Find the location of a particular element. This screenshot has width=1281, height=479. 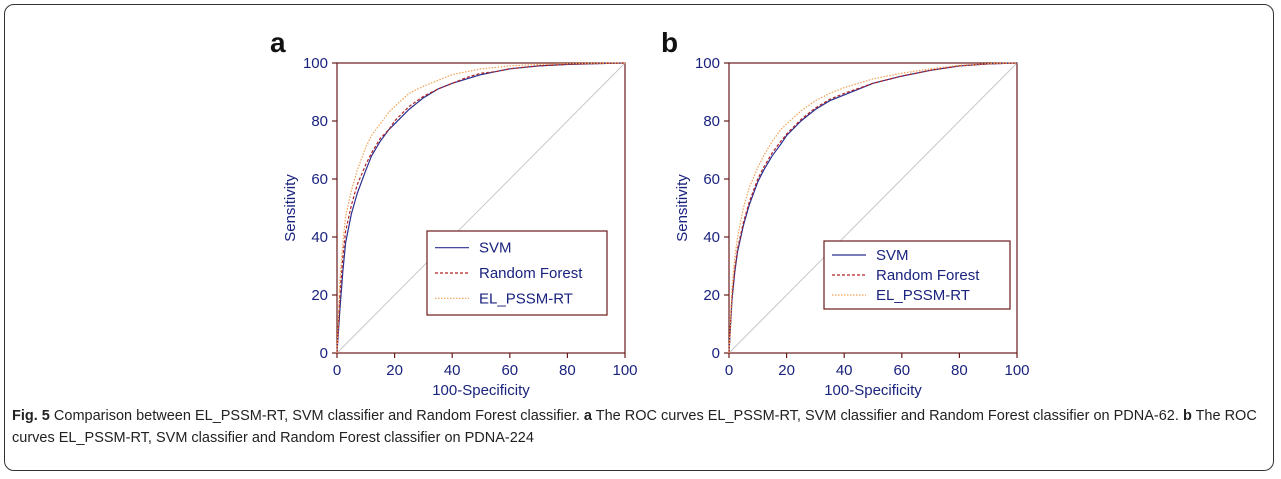

chart-b-series-2-line is located at coordinates (873, 208).